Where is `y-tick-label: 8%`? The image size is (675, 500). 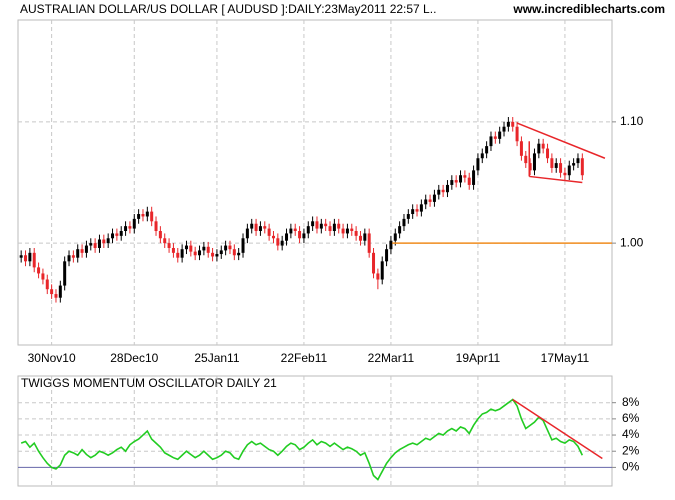 y-tick-label: 8% is located at coordinates (631, 402).